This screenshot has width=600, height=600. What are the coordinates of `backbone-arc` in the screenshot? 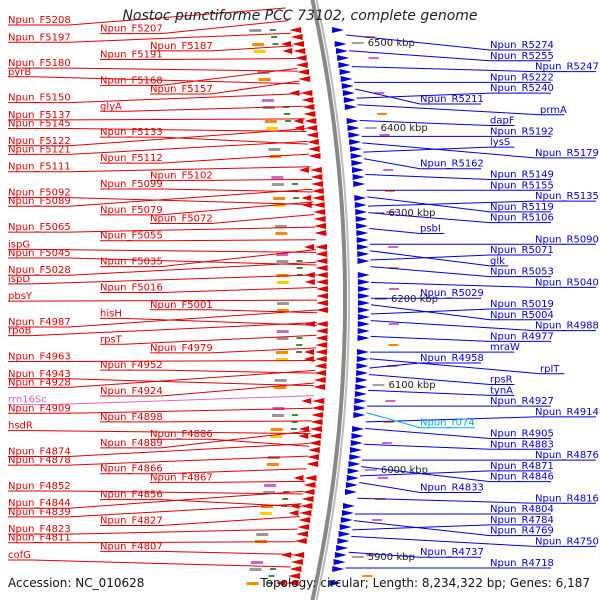 It's located at (332, 300).